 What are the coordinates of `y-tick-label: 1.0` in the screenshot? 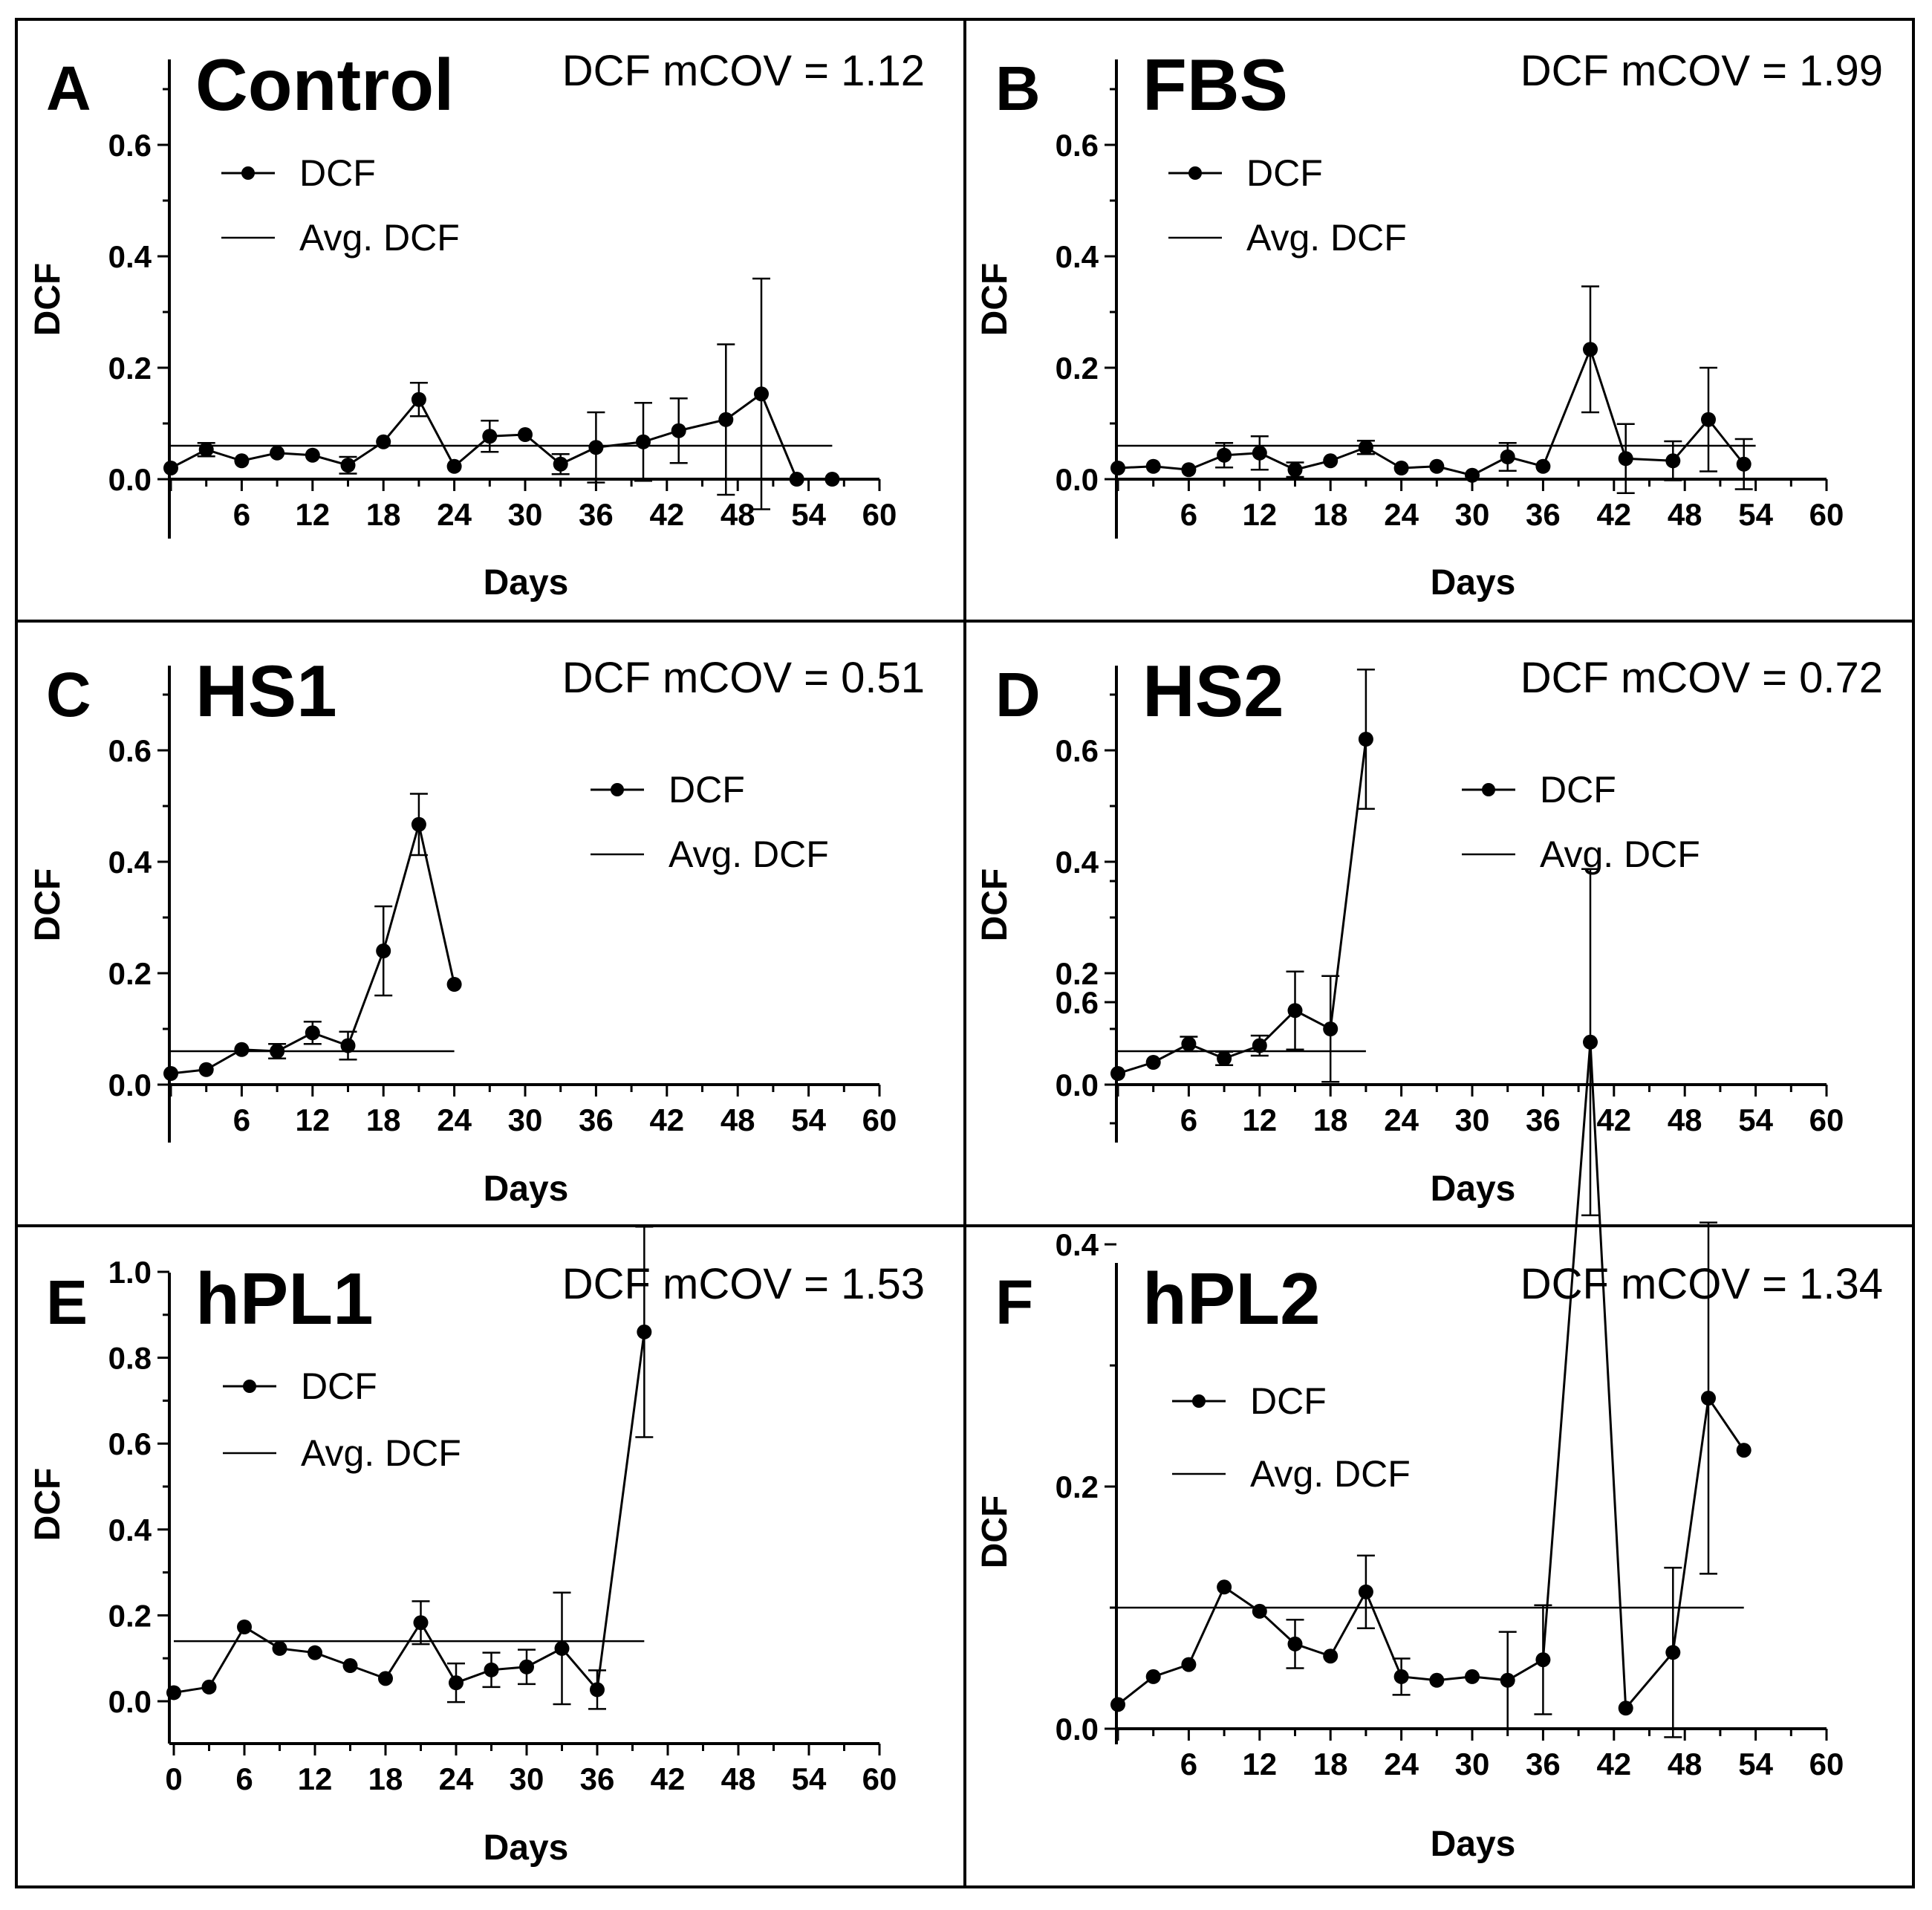 It's located at (130, 1272).